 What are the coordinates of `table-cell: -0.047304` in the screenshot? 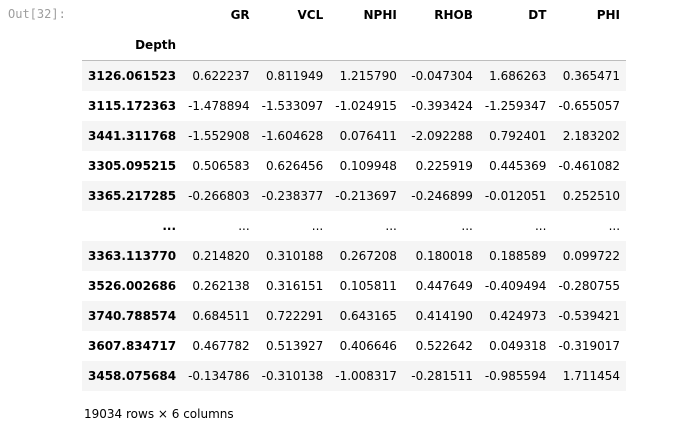 It's located at (442, 75).